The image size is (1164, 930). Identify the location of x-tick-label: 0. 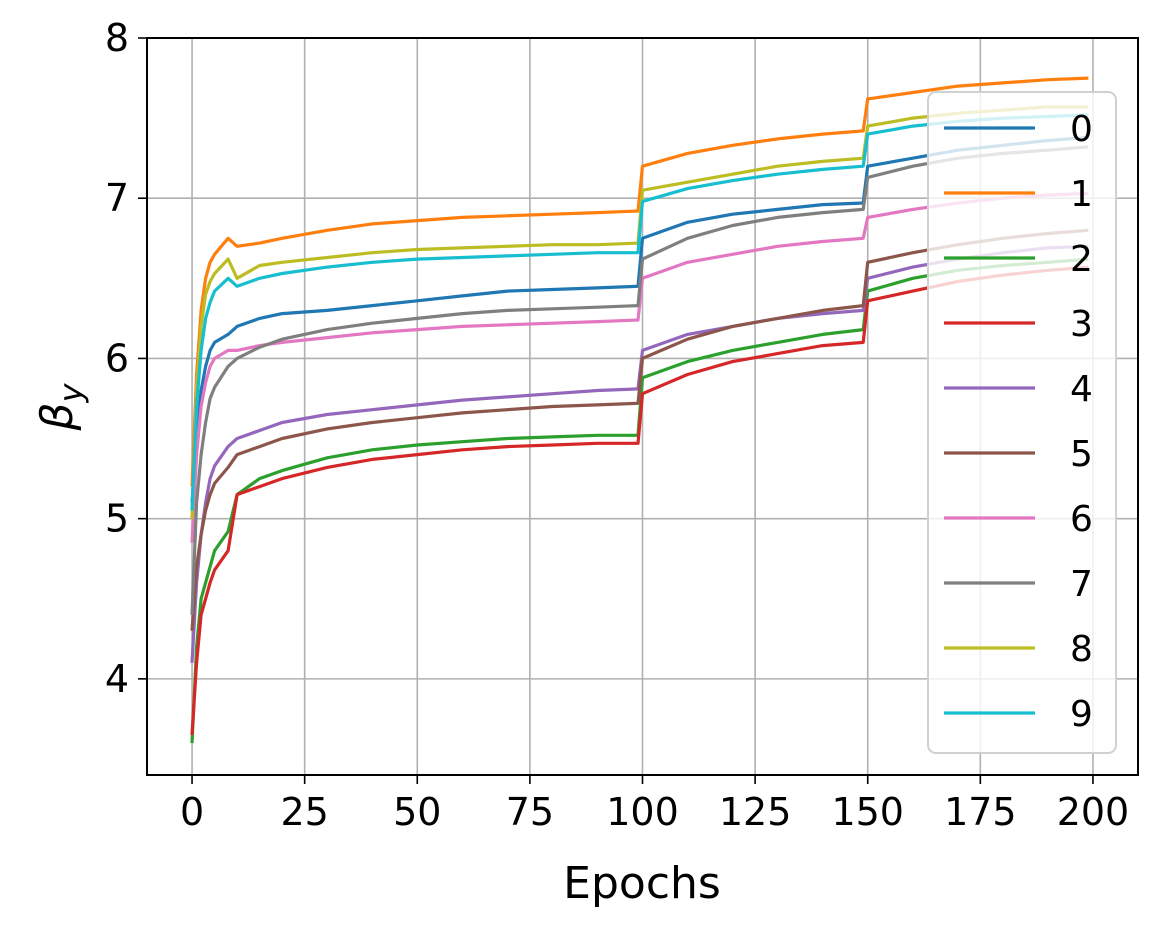
(192, 812).